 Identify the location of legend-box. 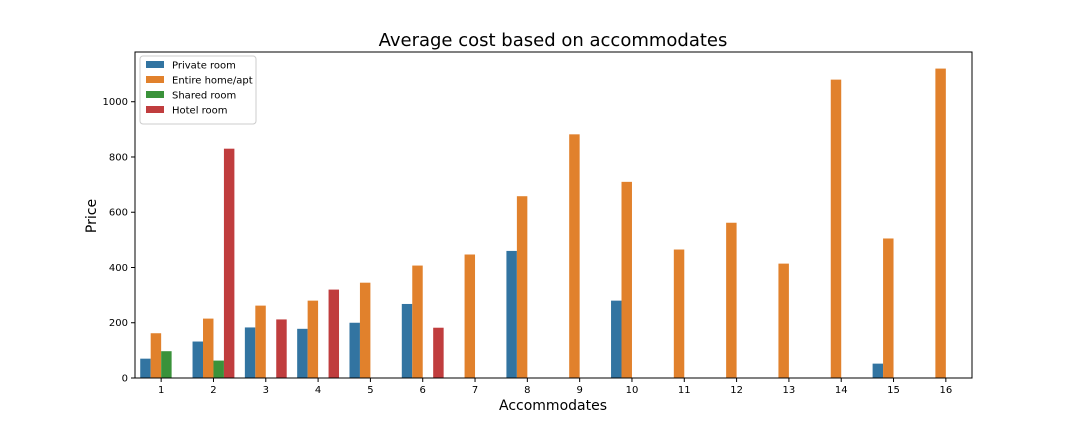
(198, 90).